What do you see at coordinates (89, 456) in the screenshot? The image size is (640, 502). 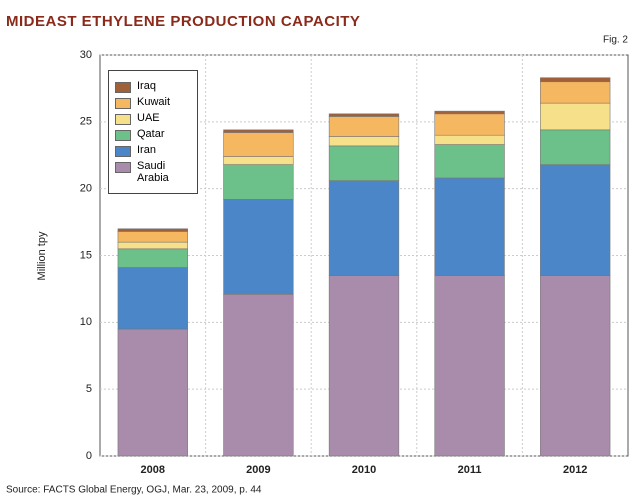 I see `y-tick-label: 0` at bounding box center [89, 456].